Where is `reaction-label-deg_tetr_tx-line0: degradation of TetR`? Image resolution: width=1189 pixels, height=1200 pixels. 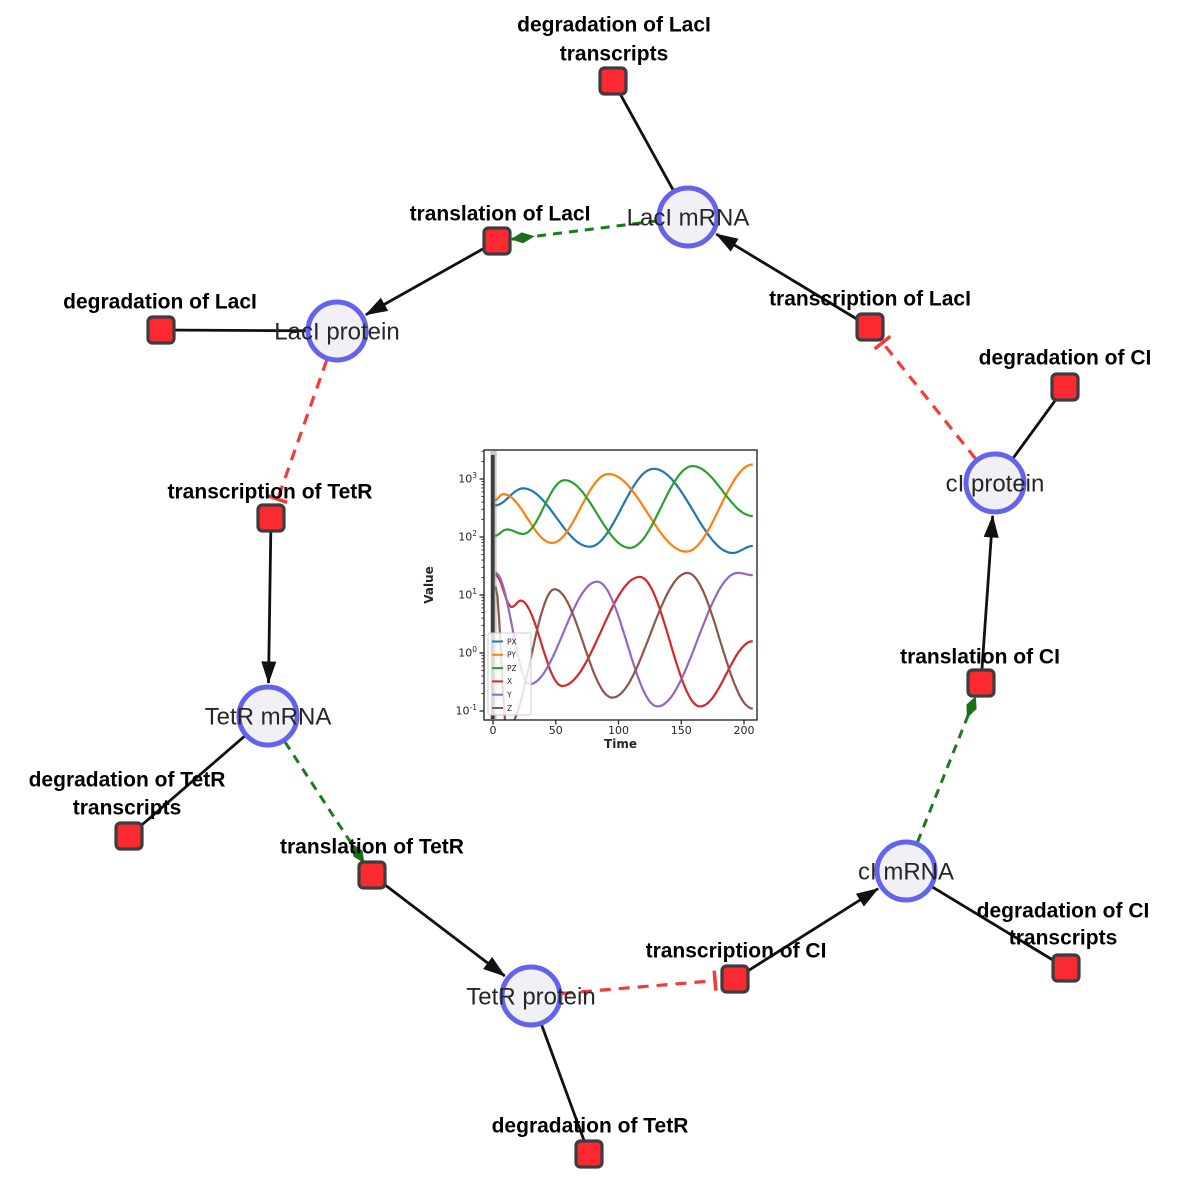
reaction-label-deg_tetr_tx-line0: degradation of TetR is located at coordinates (127, 780).